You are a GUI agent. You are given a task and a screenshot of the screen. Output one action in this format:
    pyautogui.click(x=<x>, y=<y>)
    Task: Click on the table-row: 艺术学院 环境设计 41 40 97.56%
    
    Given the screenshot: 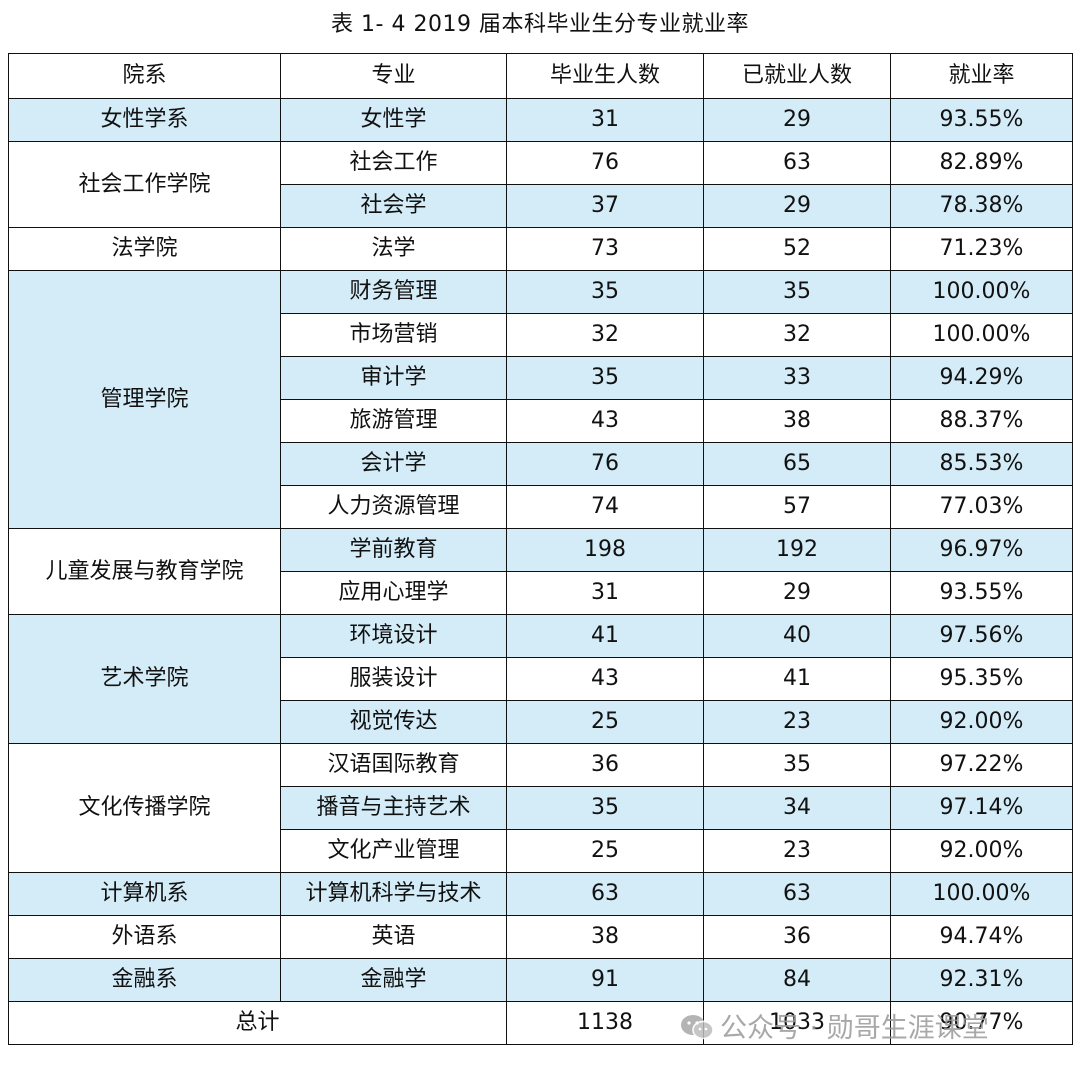 What is the action you would take?
    pyautogui.click(x=540, y=679)
    